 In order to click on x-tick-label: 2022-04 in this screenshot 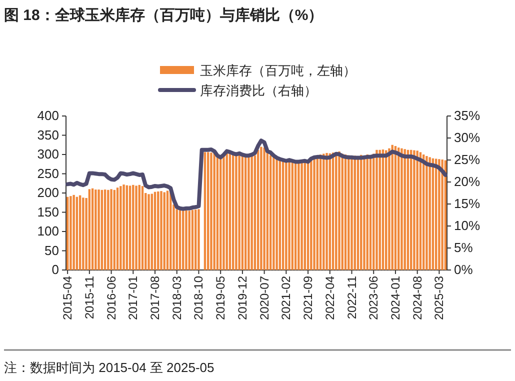, I will do `click(329, 298)`.